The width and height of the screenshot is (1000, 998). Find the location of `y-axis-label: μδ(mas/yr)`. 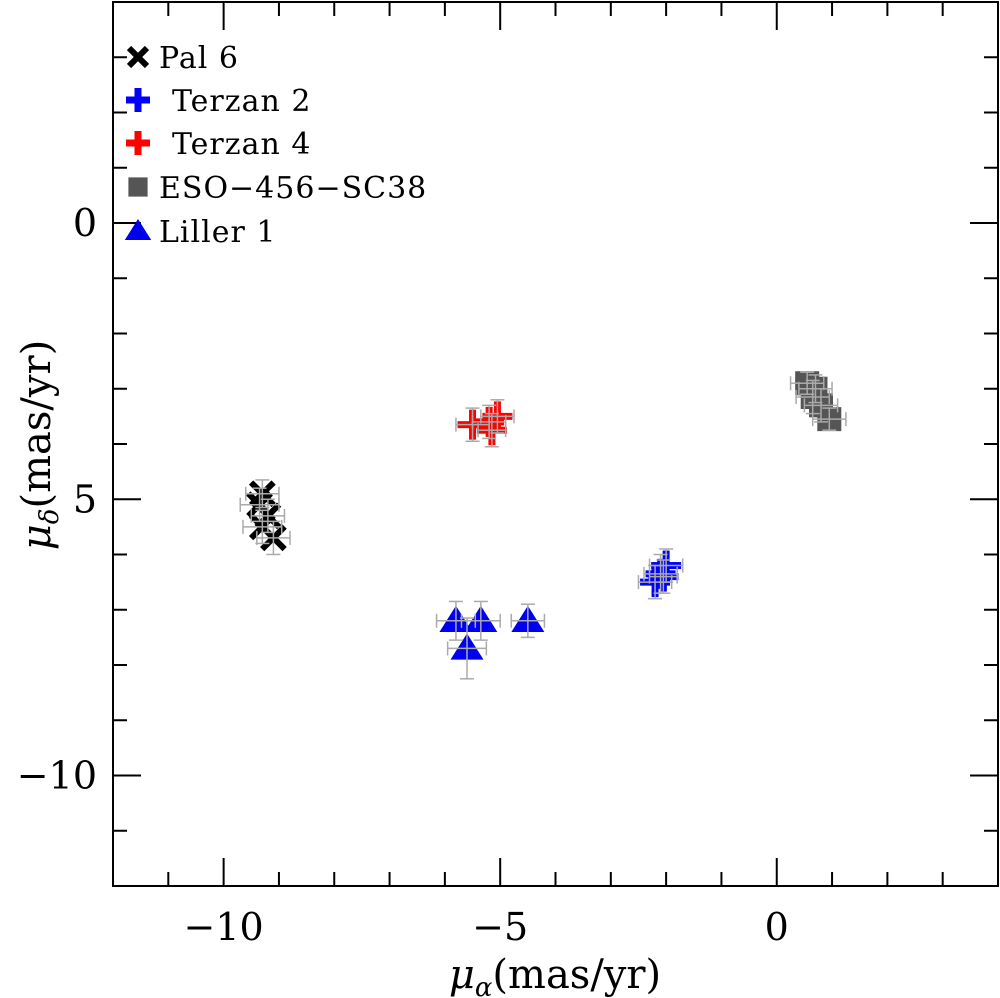

y-axis-label: μδ(mas/yr) is located at coordinates (39, 445).